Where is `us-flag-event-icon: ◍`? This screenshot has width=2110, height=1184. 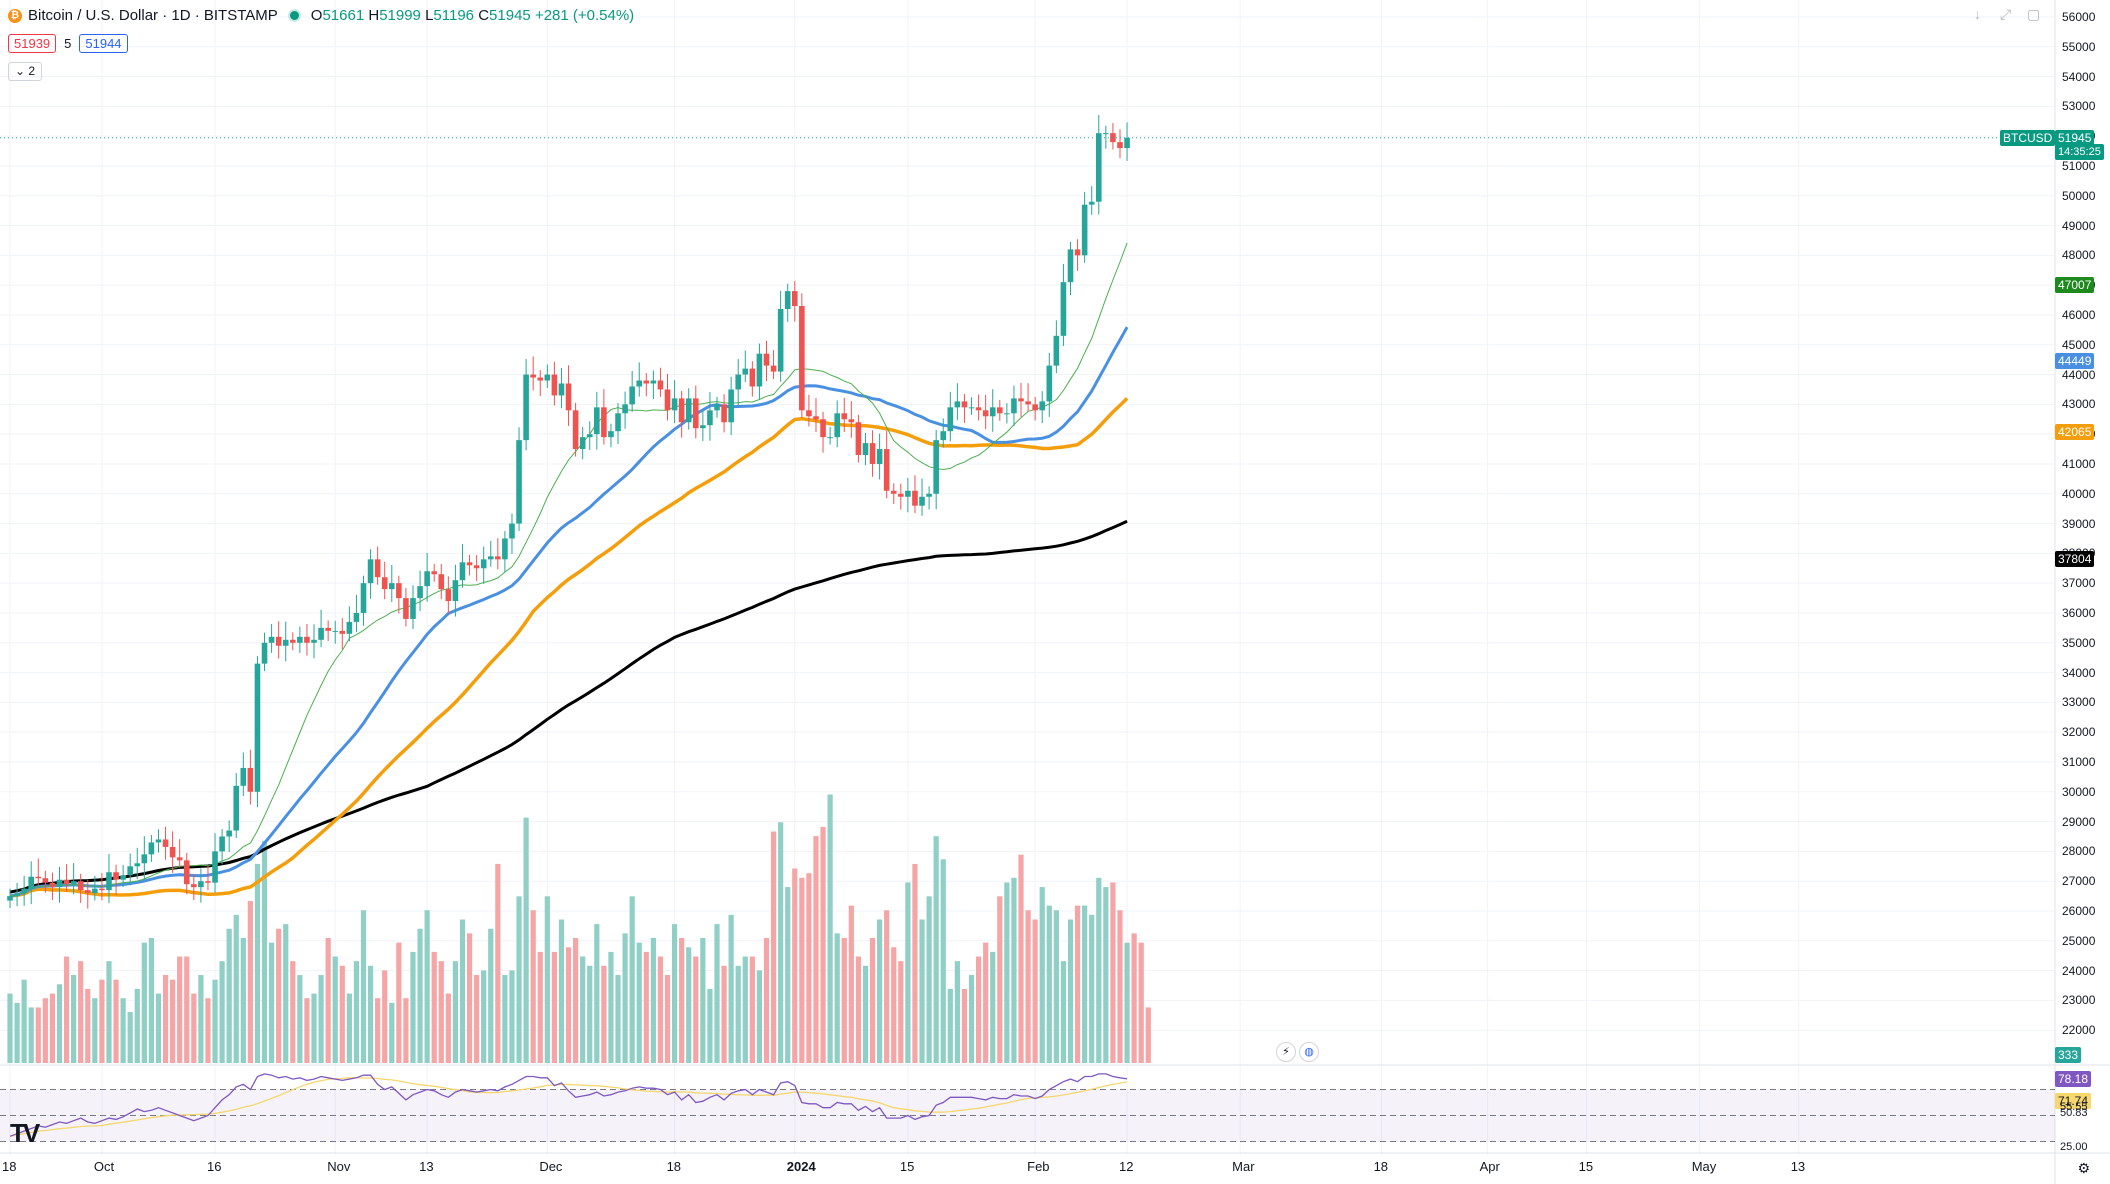
us-flag-event-icon: ◍ is located at coordinates (1309, 1052).